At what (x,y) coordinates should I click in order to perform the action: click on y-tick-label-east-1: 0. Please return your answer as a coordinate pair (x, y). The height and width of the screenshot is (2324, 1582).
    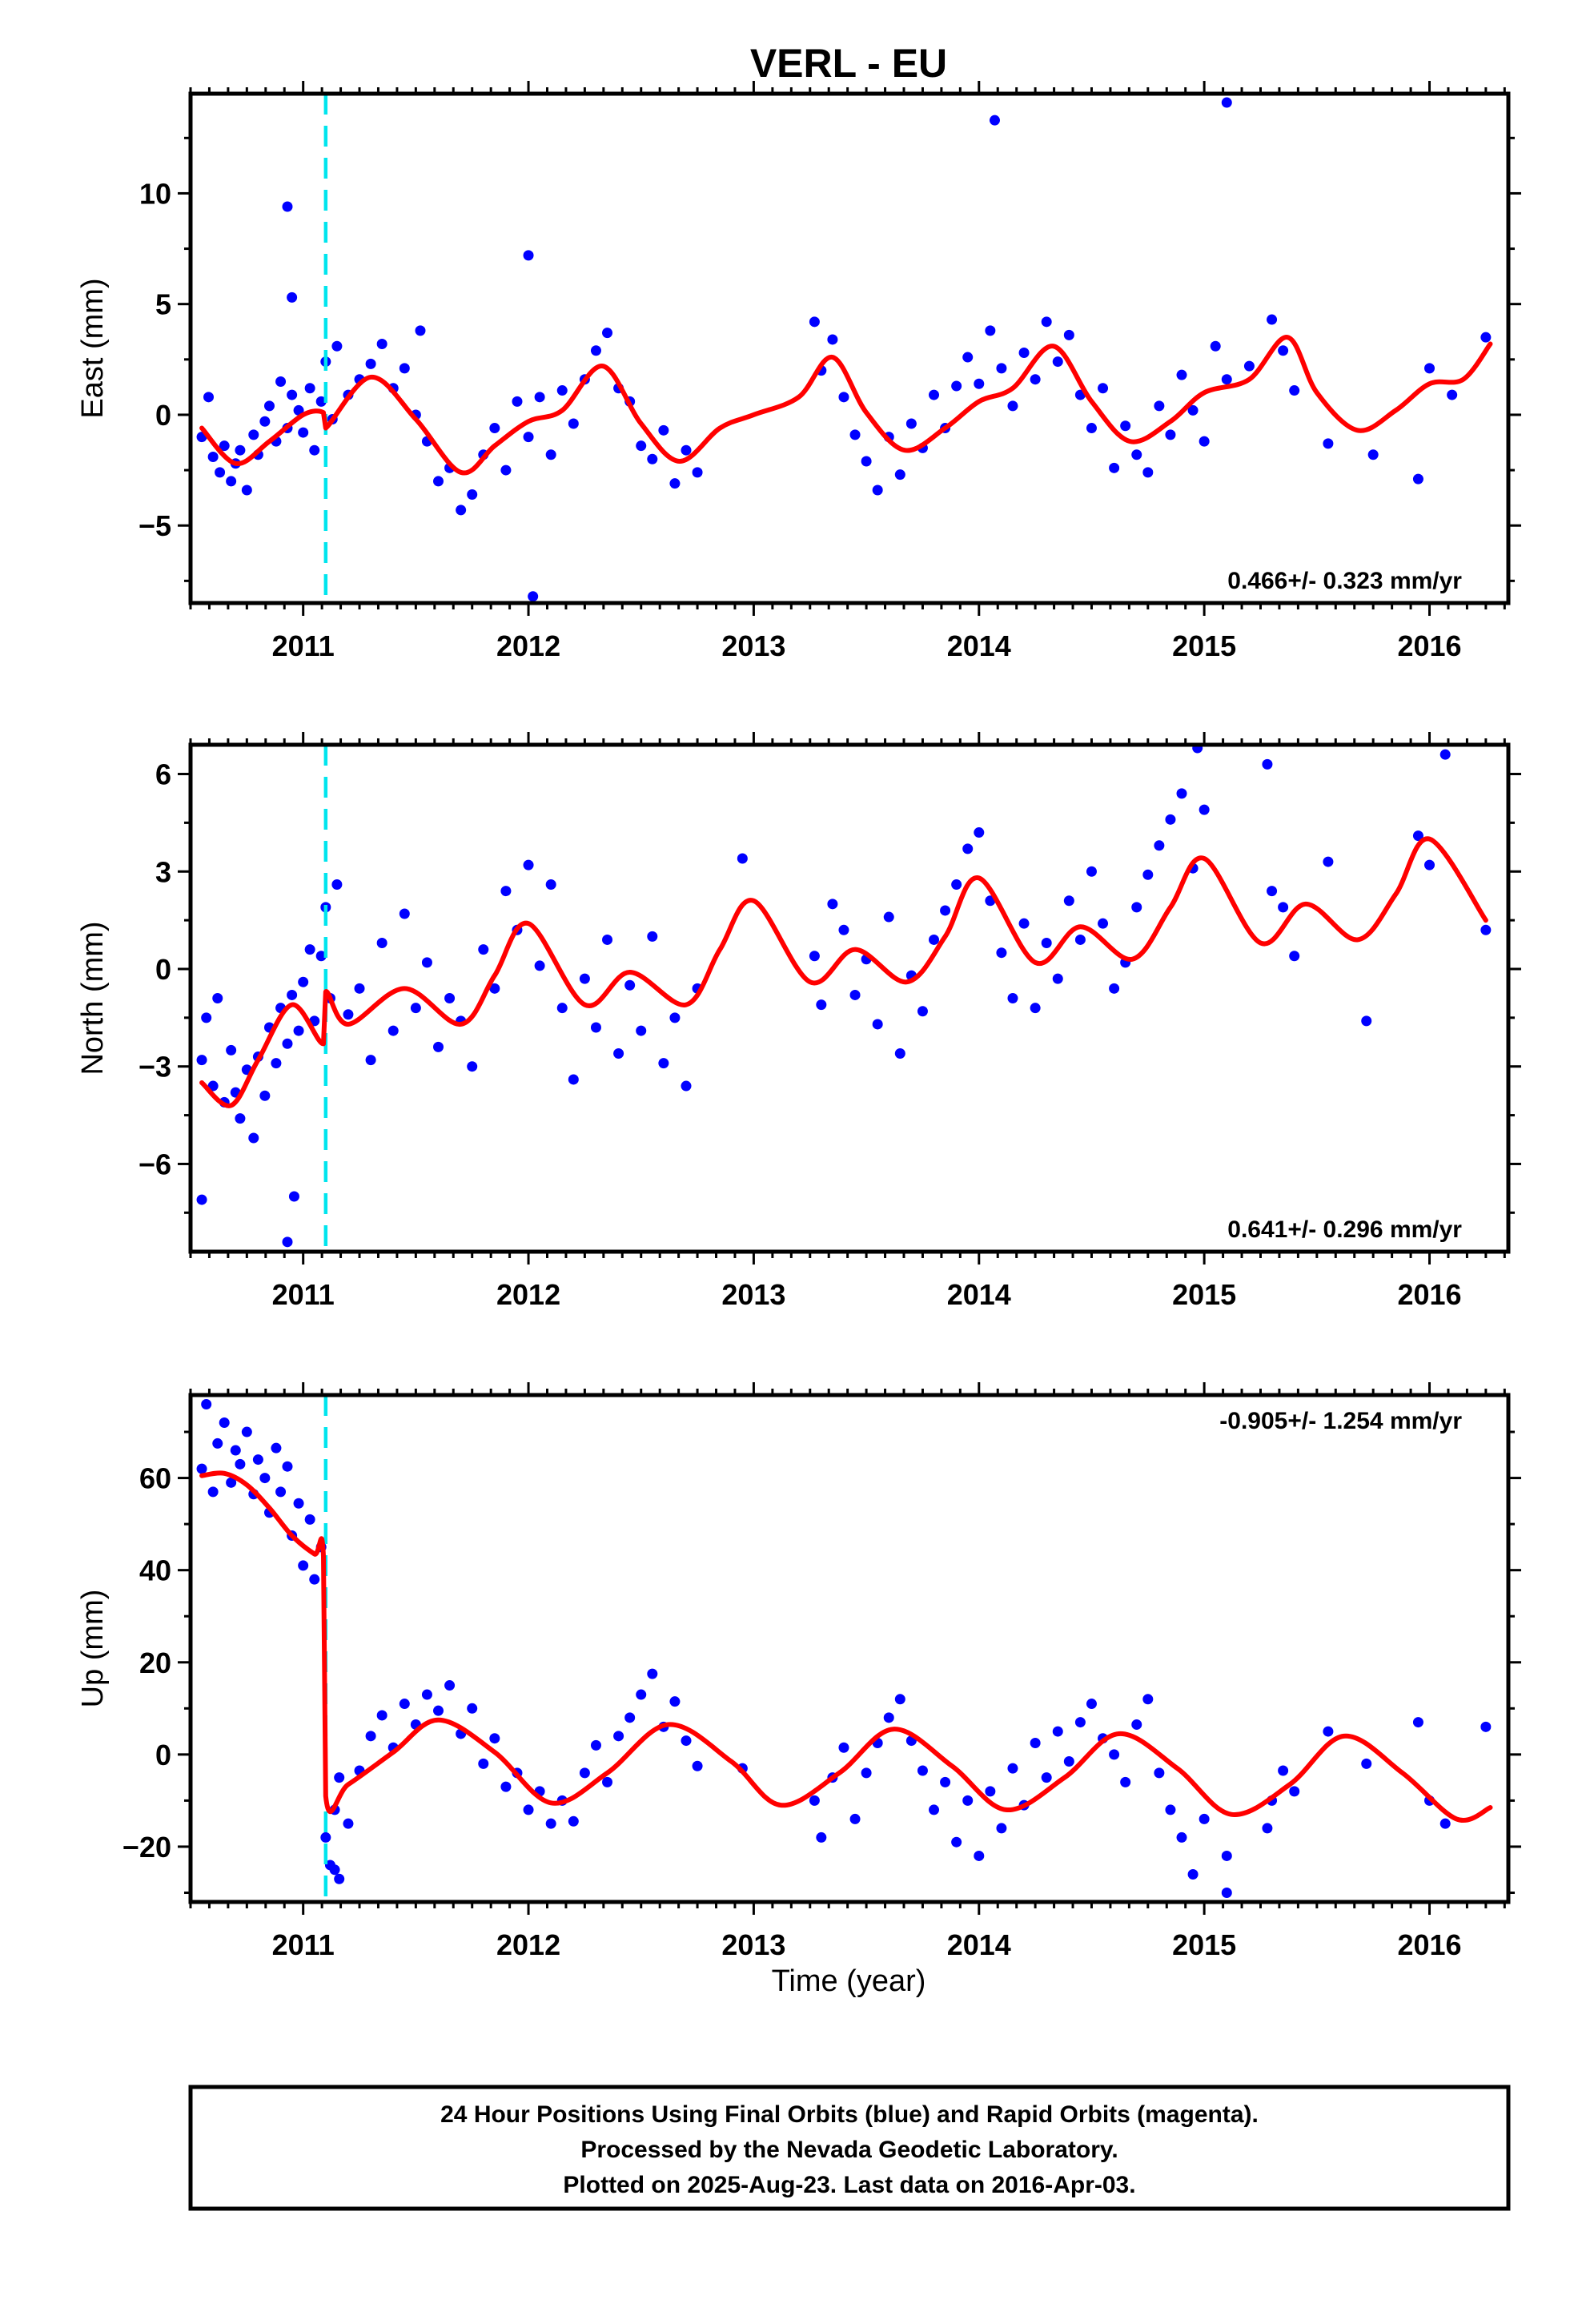
    Looking at the image, I should click on (163, 416).